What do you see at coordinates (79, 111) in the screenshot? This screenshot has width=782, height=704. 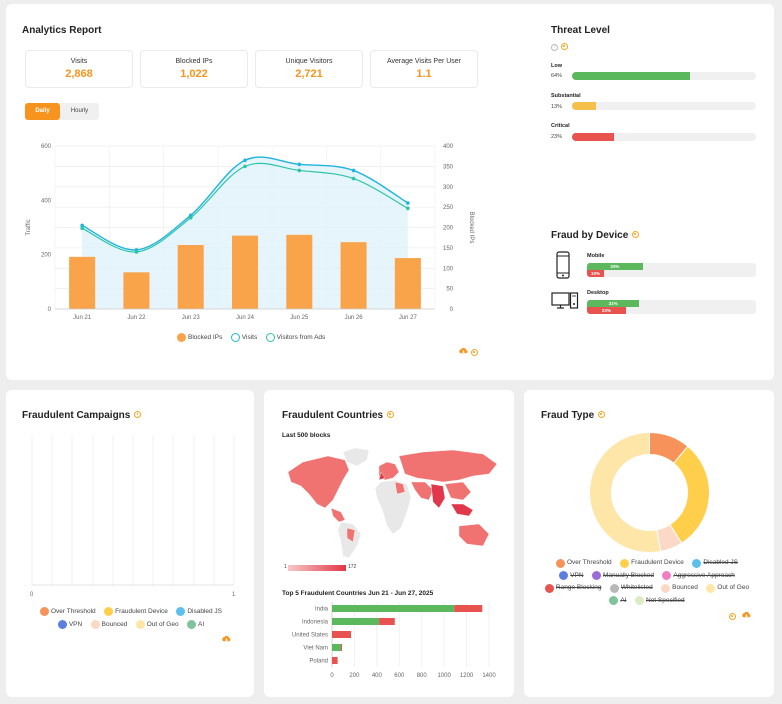 I see `toggle-hourly: Hourly` at bounding box center [79, 111].